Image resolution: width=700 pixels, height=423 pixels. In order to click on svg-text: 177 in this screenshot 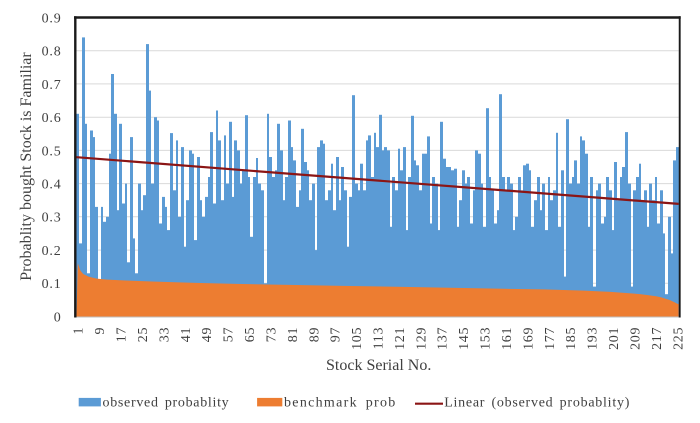, I will do `click(550, 338)`.